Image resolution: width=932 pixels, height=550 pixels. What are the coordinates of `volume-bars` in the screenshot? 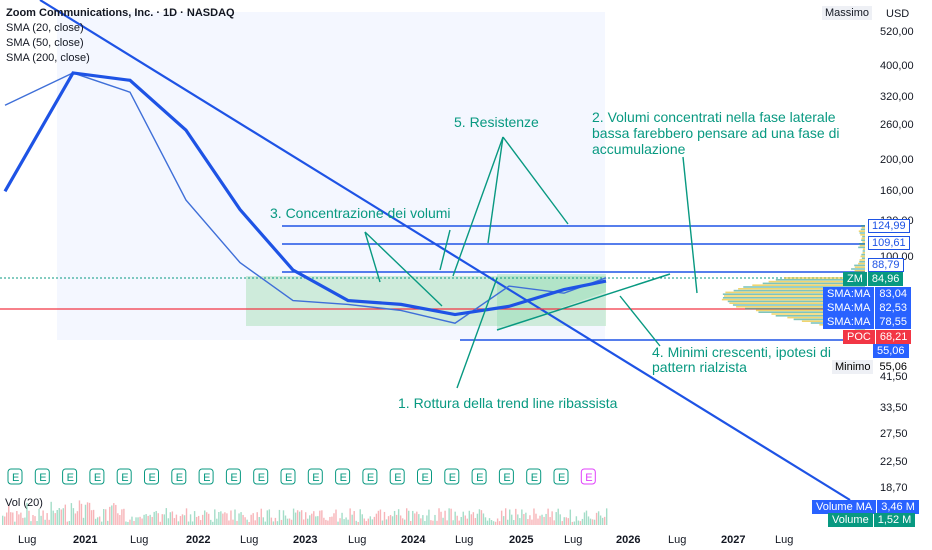 It's located at (304, 512).